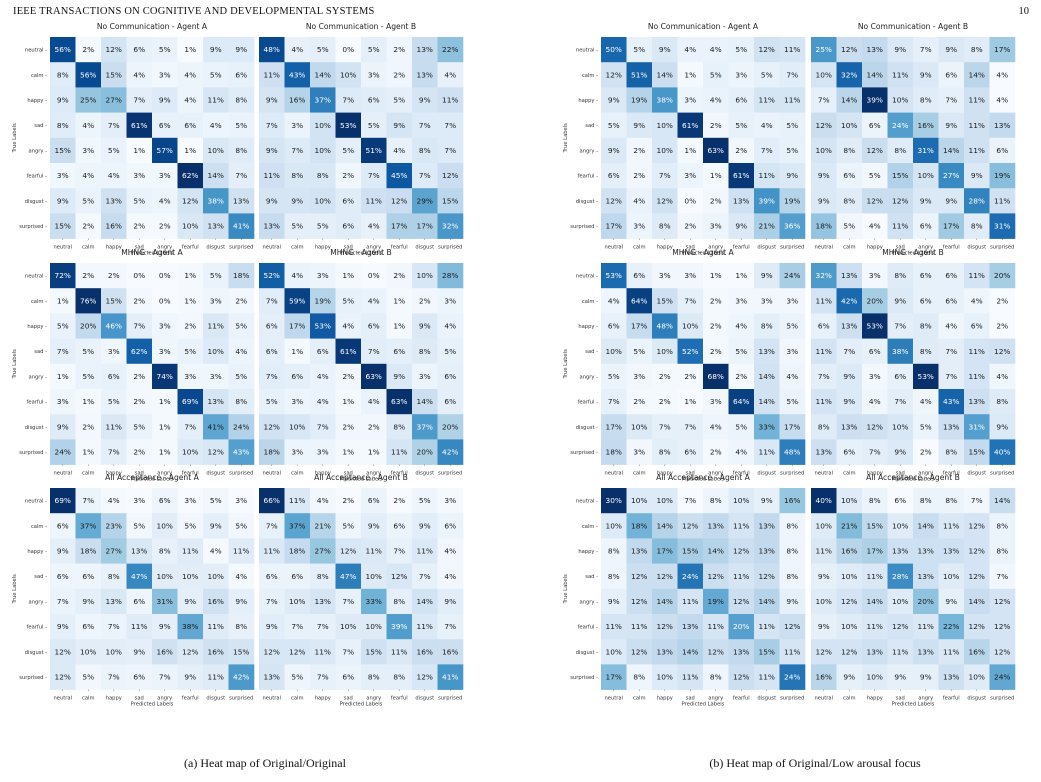  Describe the element at coordinates (425, 74) in the screenshot. I see `cell-value: 13%` at that location.